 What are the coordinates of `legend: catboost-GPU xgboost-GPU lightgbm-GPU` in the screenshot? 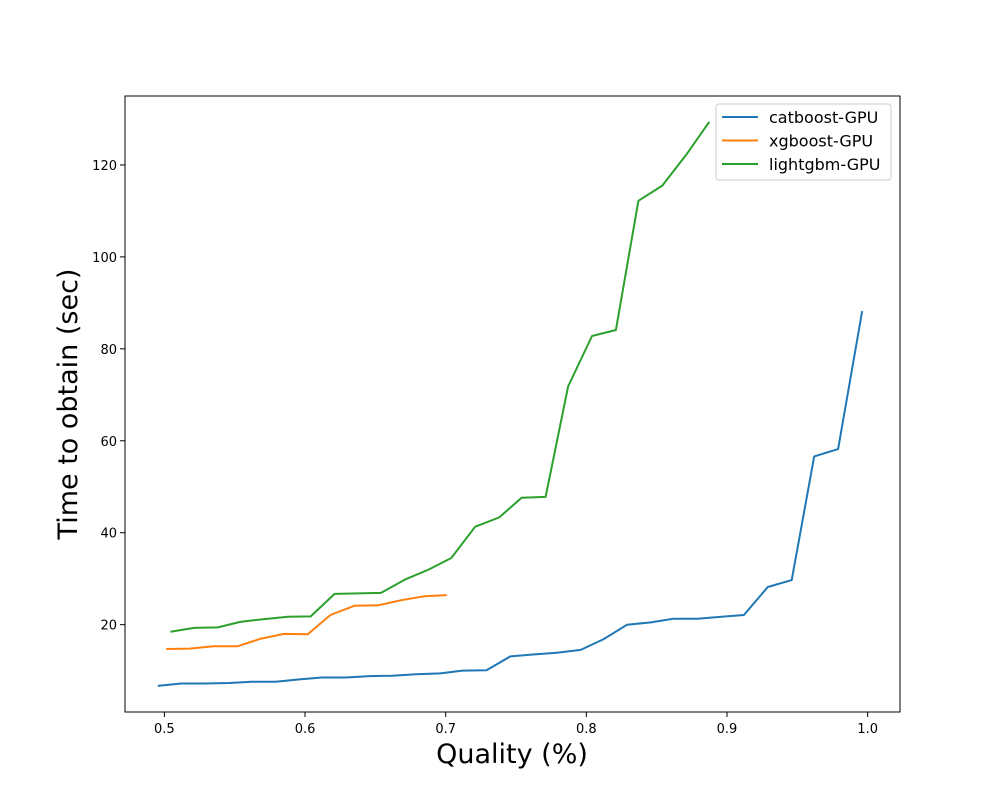 It's located at (803, 142).